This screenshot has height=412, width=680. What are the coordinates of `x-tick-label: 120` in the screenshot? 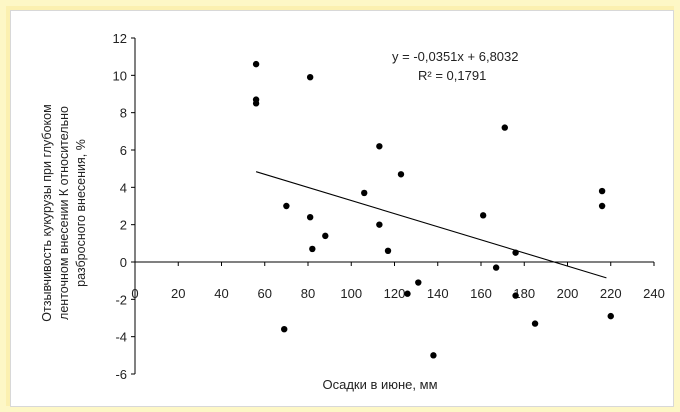 It's located at (395, 293).